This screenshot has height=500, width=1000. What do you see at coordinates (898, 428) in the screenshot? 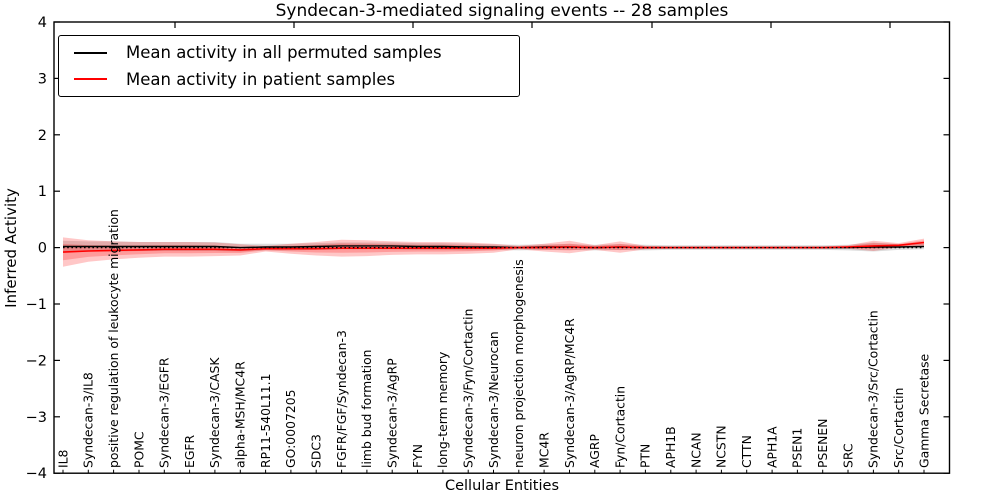
I see `x-tick-label: Src/Cortactin` at bounding box center [898, 428].